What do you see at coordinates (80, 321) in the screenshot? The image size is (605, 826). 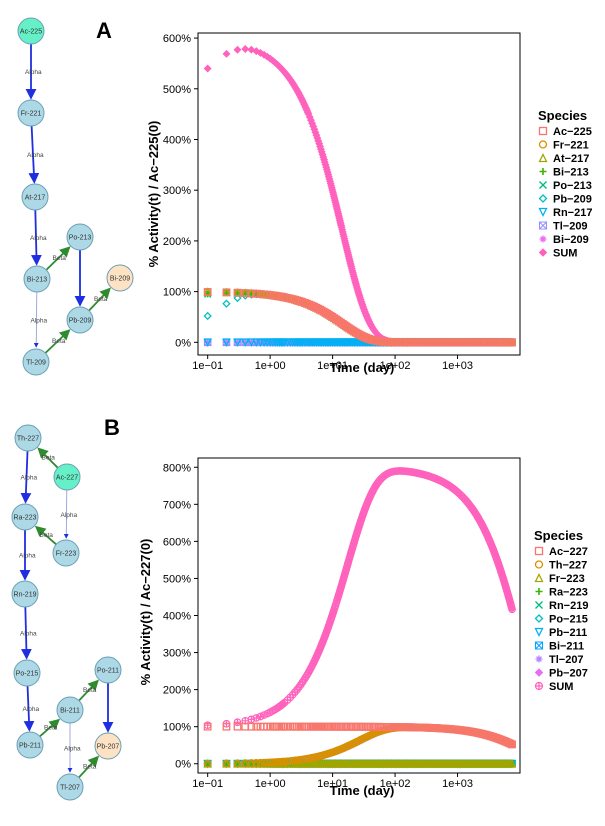 I see `node-label-pb-209: Pb-209` at bounding box center [80, 321].